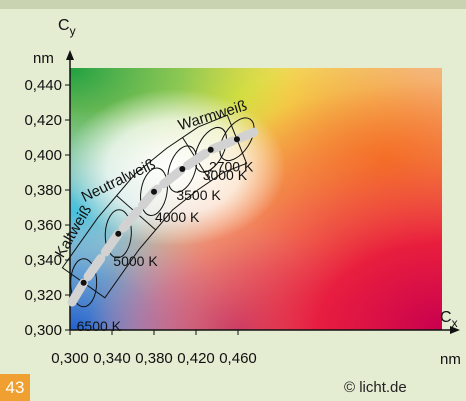 The width and height of the screenshot is (466, 401). What do you see at coordinates (154, 348) in the screenshot?
I see `x-axis-ticks: 0,300 0,340 0,380 0,420 0,460` at bounding box center [154, 348].